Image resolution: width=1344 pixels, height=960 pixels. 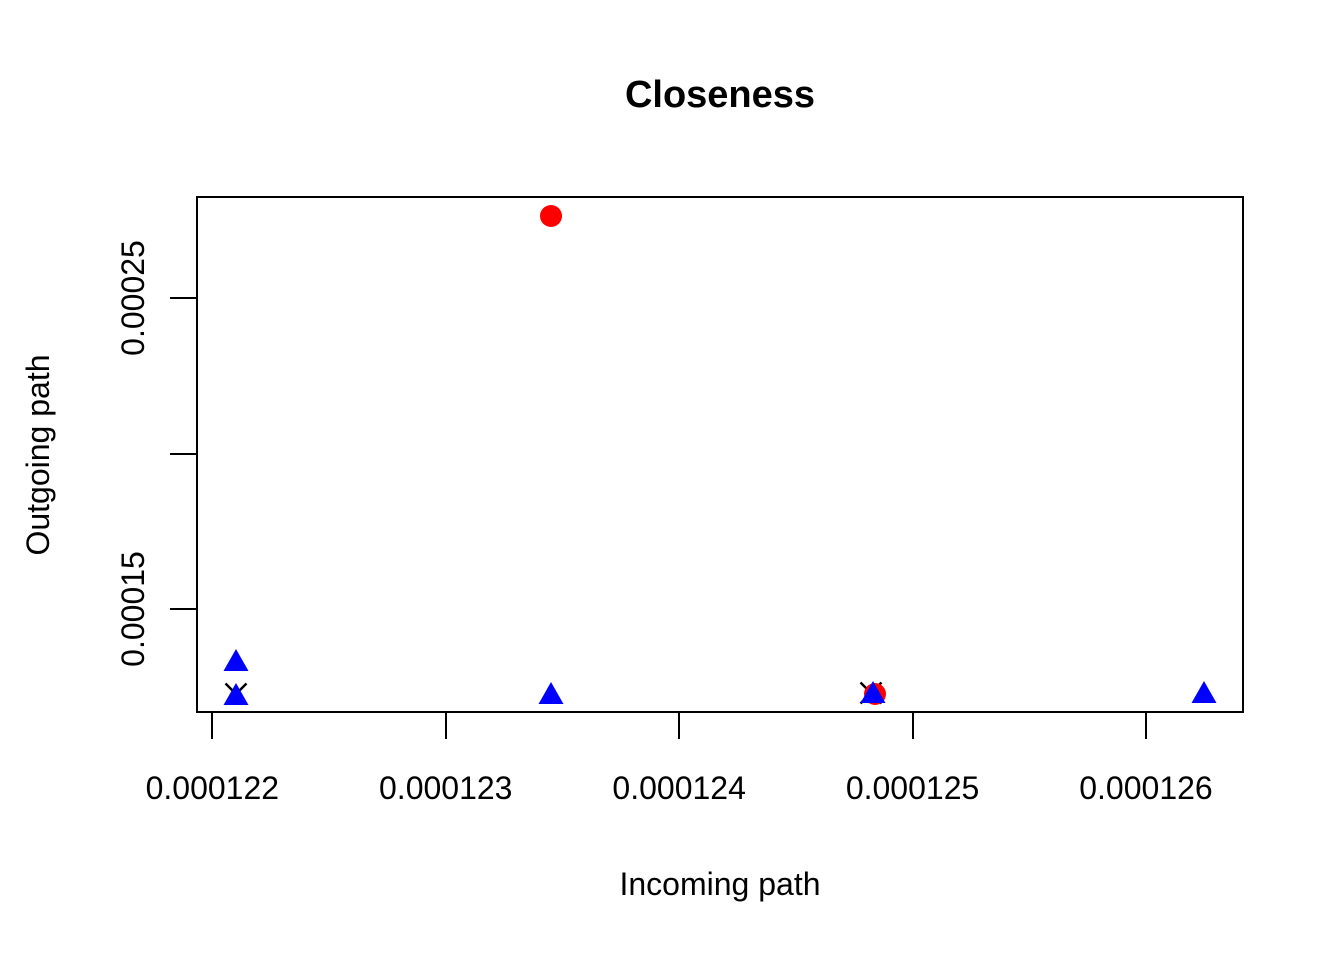 What do you see at coordinates (133, 298) in the screenshot?
I see `y-tick-label: 0.00025` at bounding box center [133, 298].